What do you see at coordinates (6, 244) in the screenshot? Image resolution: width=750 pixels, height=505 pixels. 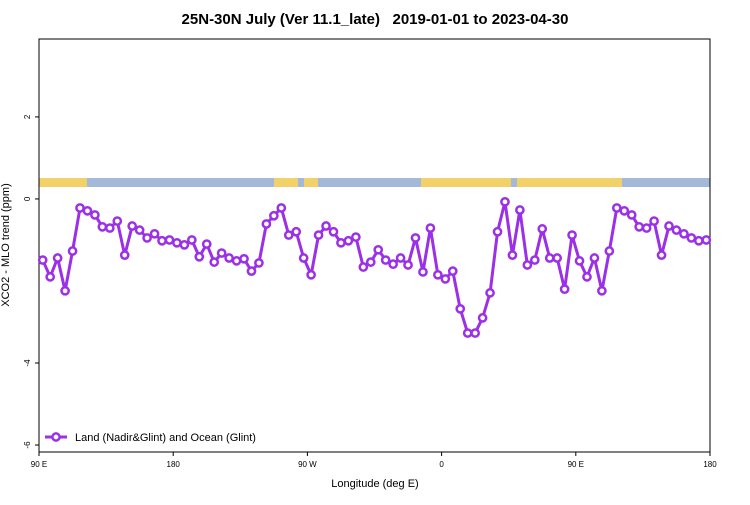 I see `y-axis-label: XCO2 - MLO trend (ppm)` at bounding box center [6, 244].